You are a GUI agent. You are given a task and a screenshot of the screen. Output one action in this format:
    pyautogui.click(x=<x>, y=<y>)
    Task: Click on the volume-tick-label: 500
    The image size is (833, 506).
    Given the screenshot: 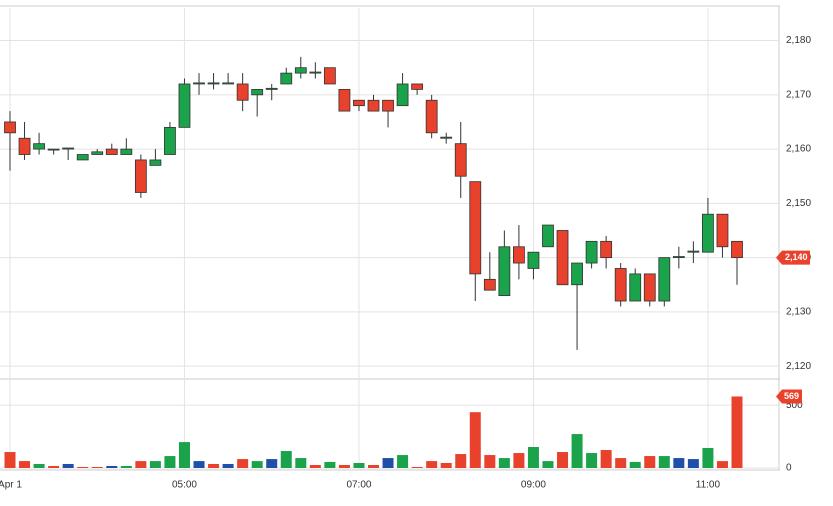 What is the action you would take?
    pyautogui.click(x=794, y=405)
    